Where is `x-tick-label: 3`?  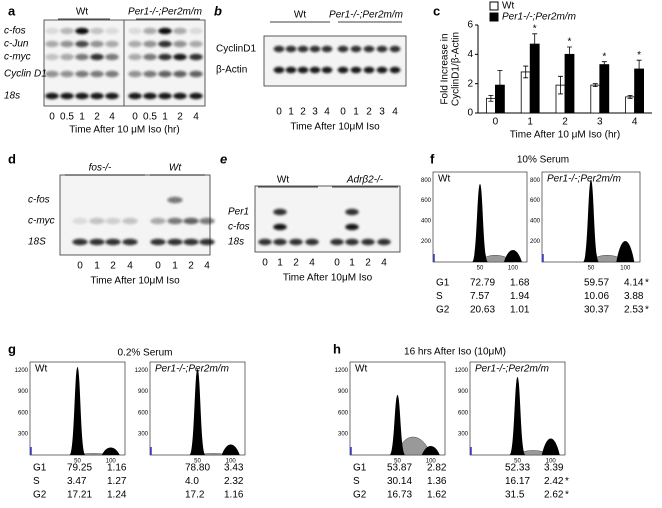
x-tick-label: 3 is located at coordinates (600, 122).